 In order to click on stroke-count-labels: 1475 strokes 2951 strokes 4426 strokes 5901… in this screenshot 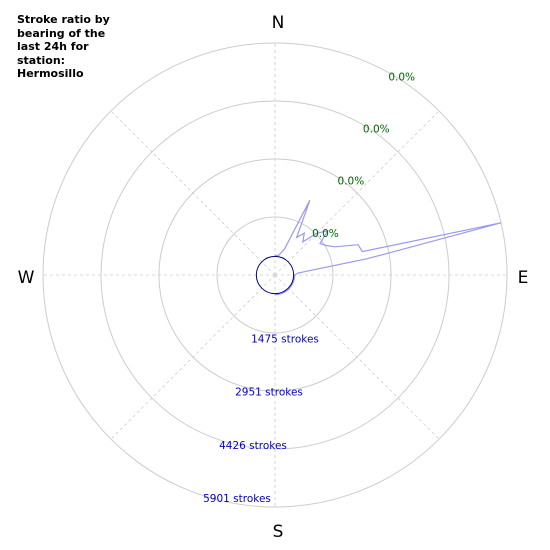, I will do `click(261, 419)`.